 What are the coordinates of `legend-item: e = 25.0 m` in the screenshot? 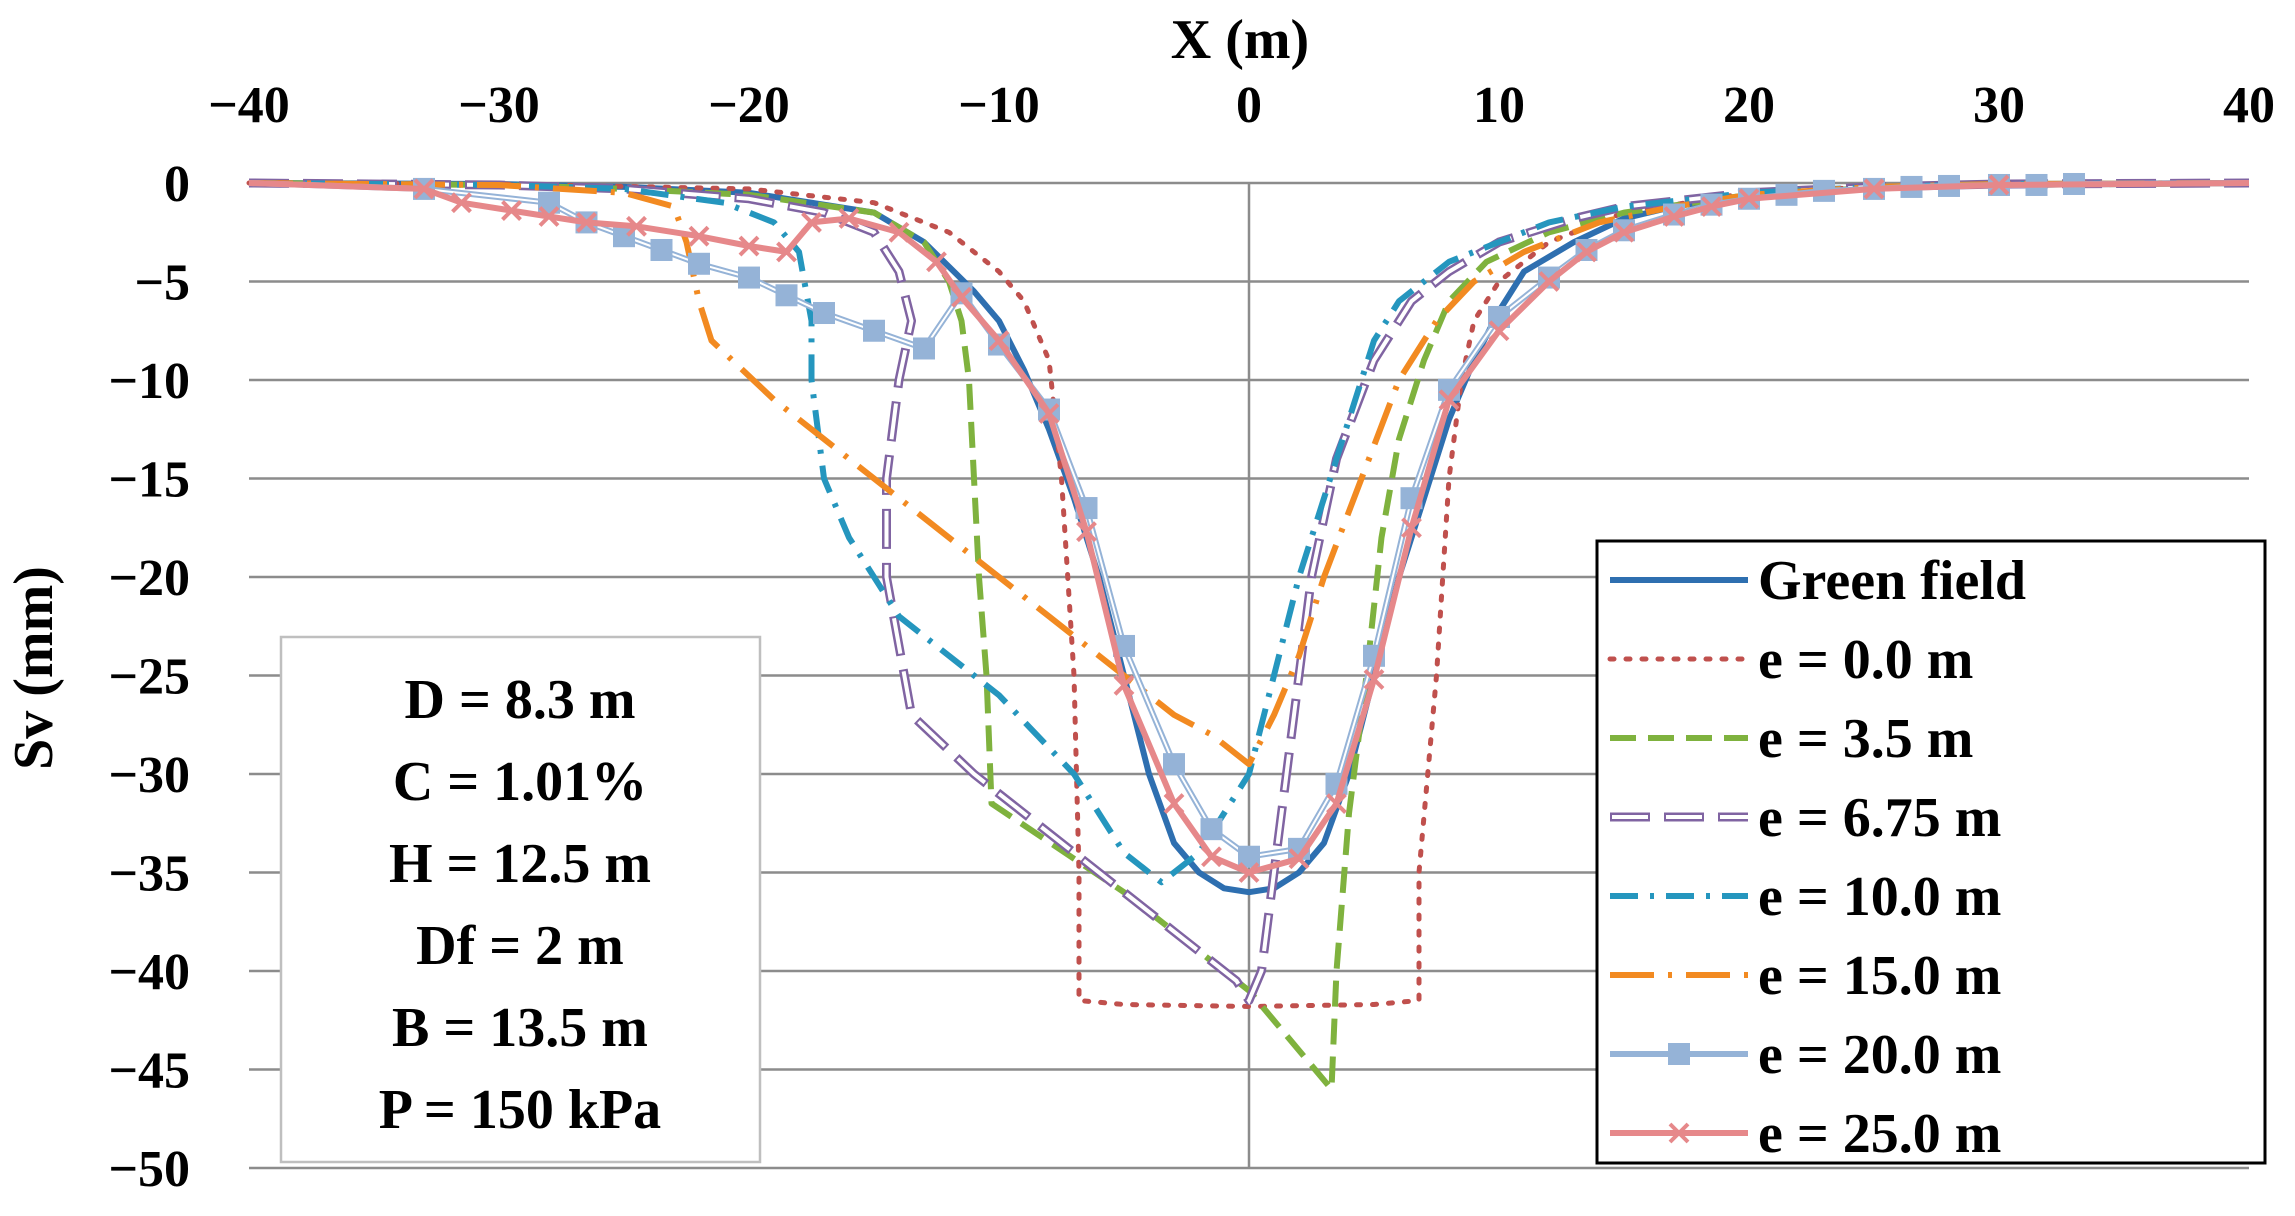 It's located at (1805, 1134).